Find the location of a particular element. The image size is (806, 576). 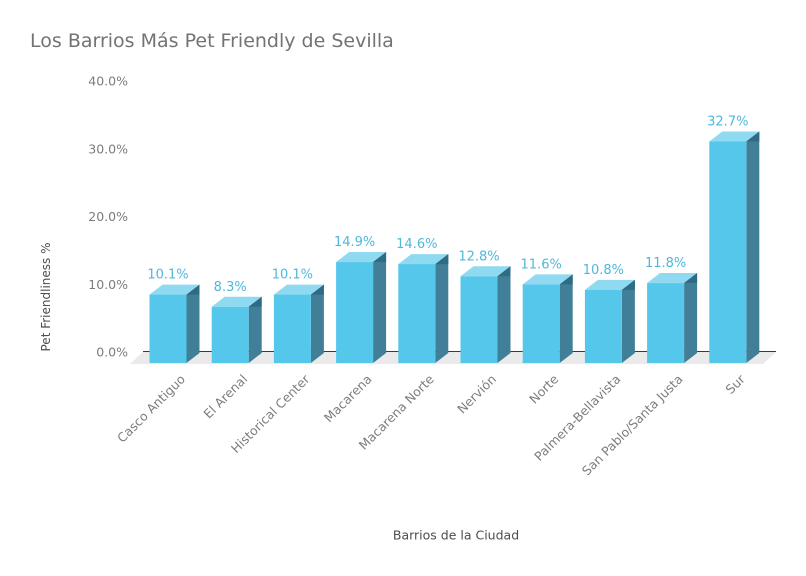

bar-value-label: 14.6% is located at coordinates (416, 244).